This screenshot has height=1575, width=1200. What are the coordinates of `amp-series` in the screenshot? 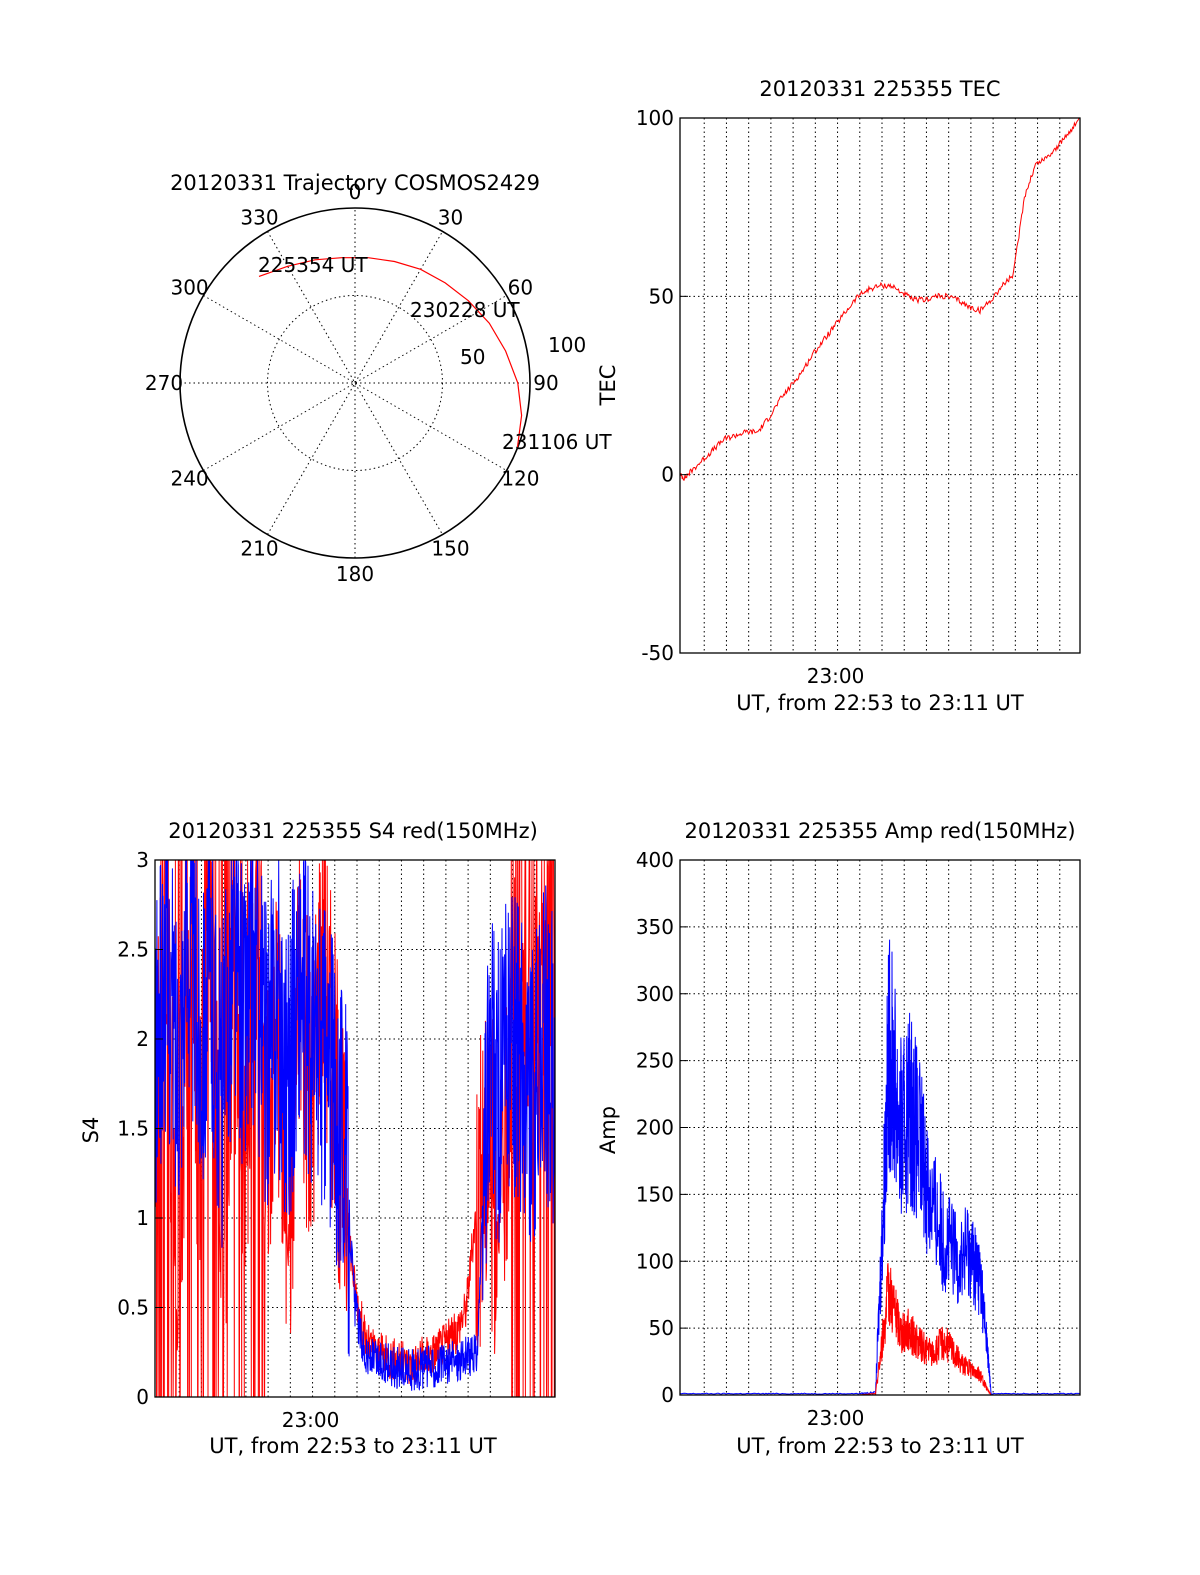 It's located at (880, 1167).